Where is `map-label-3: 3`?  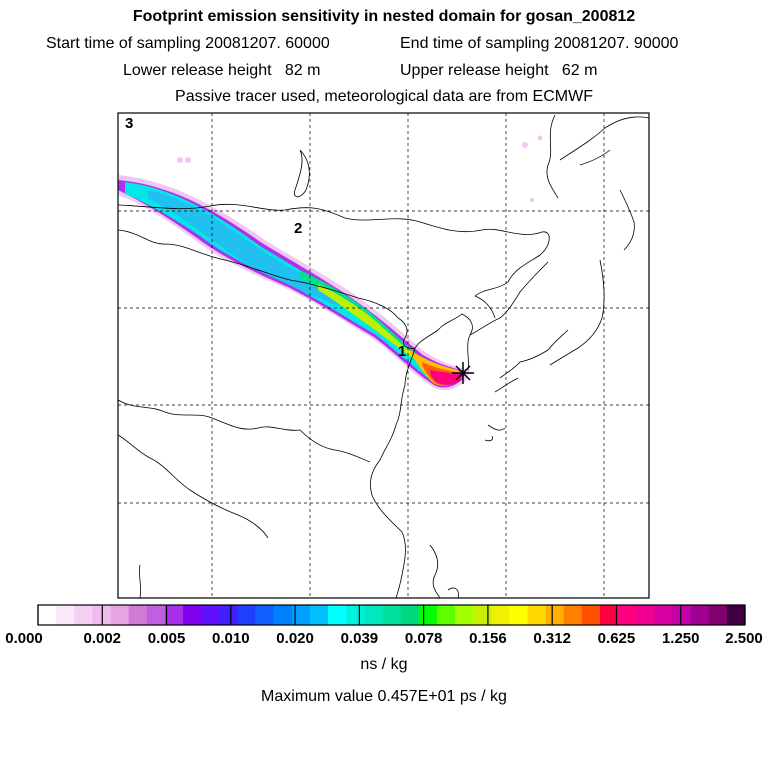
map-label-3: 3 is located at coordinates (129, 123).